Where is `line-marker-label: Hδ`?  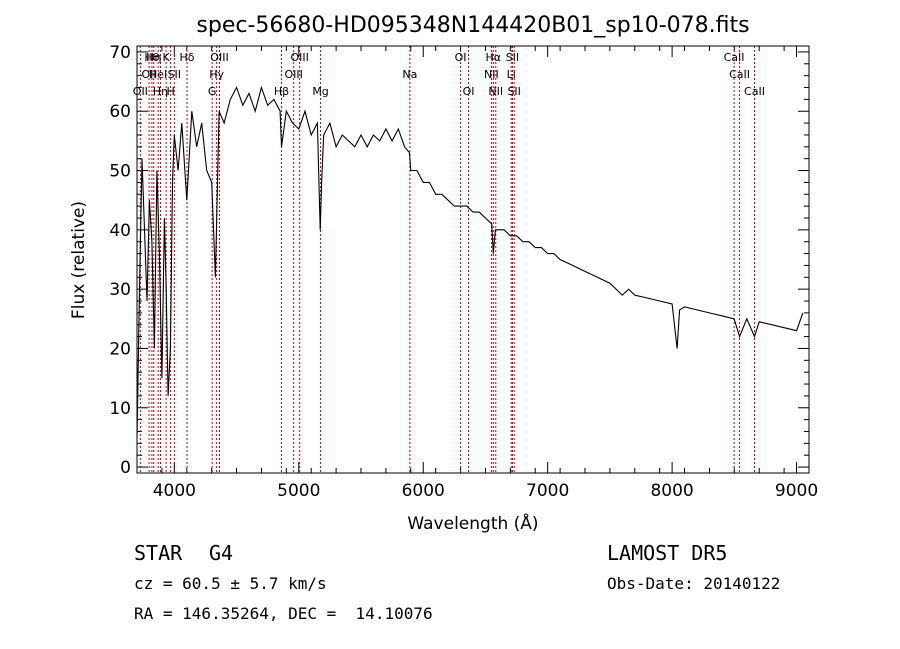 line-marker-label: Hδ is located at coordinates (187, 57).